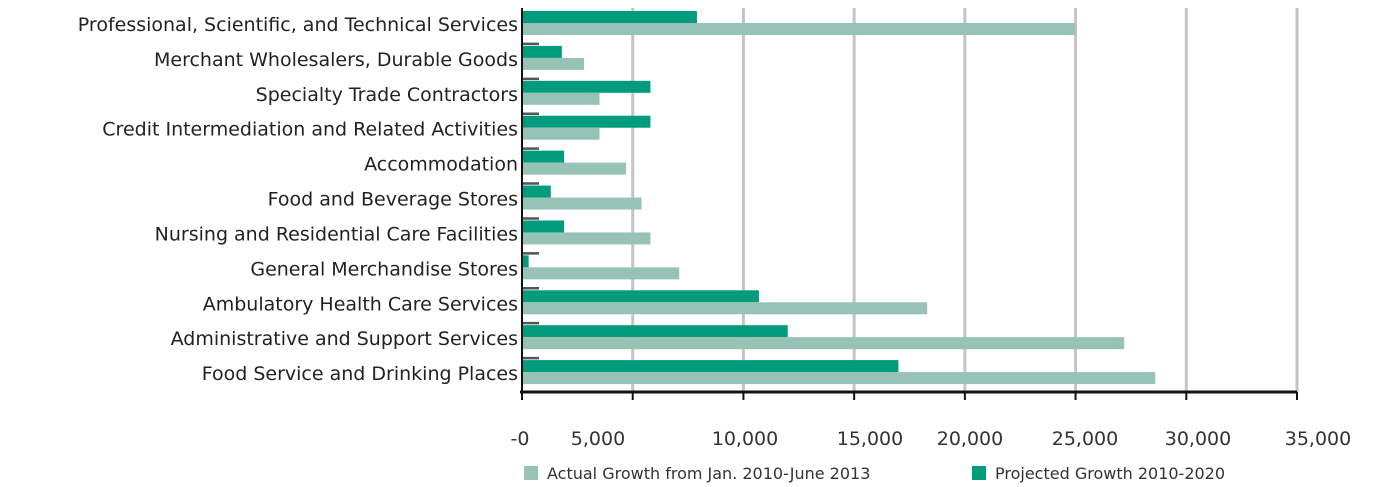  Describe the element at coordinates (970, 439) in the screenshot. I see `x-tick-label: 20,000` at that location.